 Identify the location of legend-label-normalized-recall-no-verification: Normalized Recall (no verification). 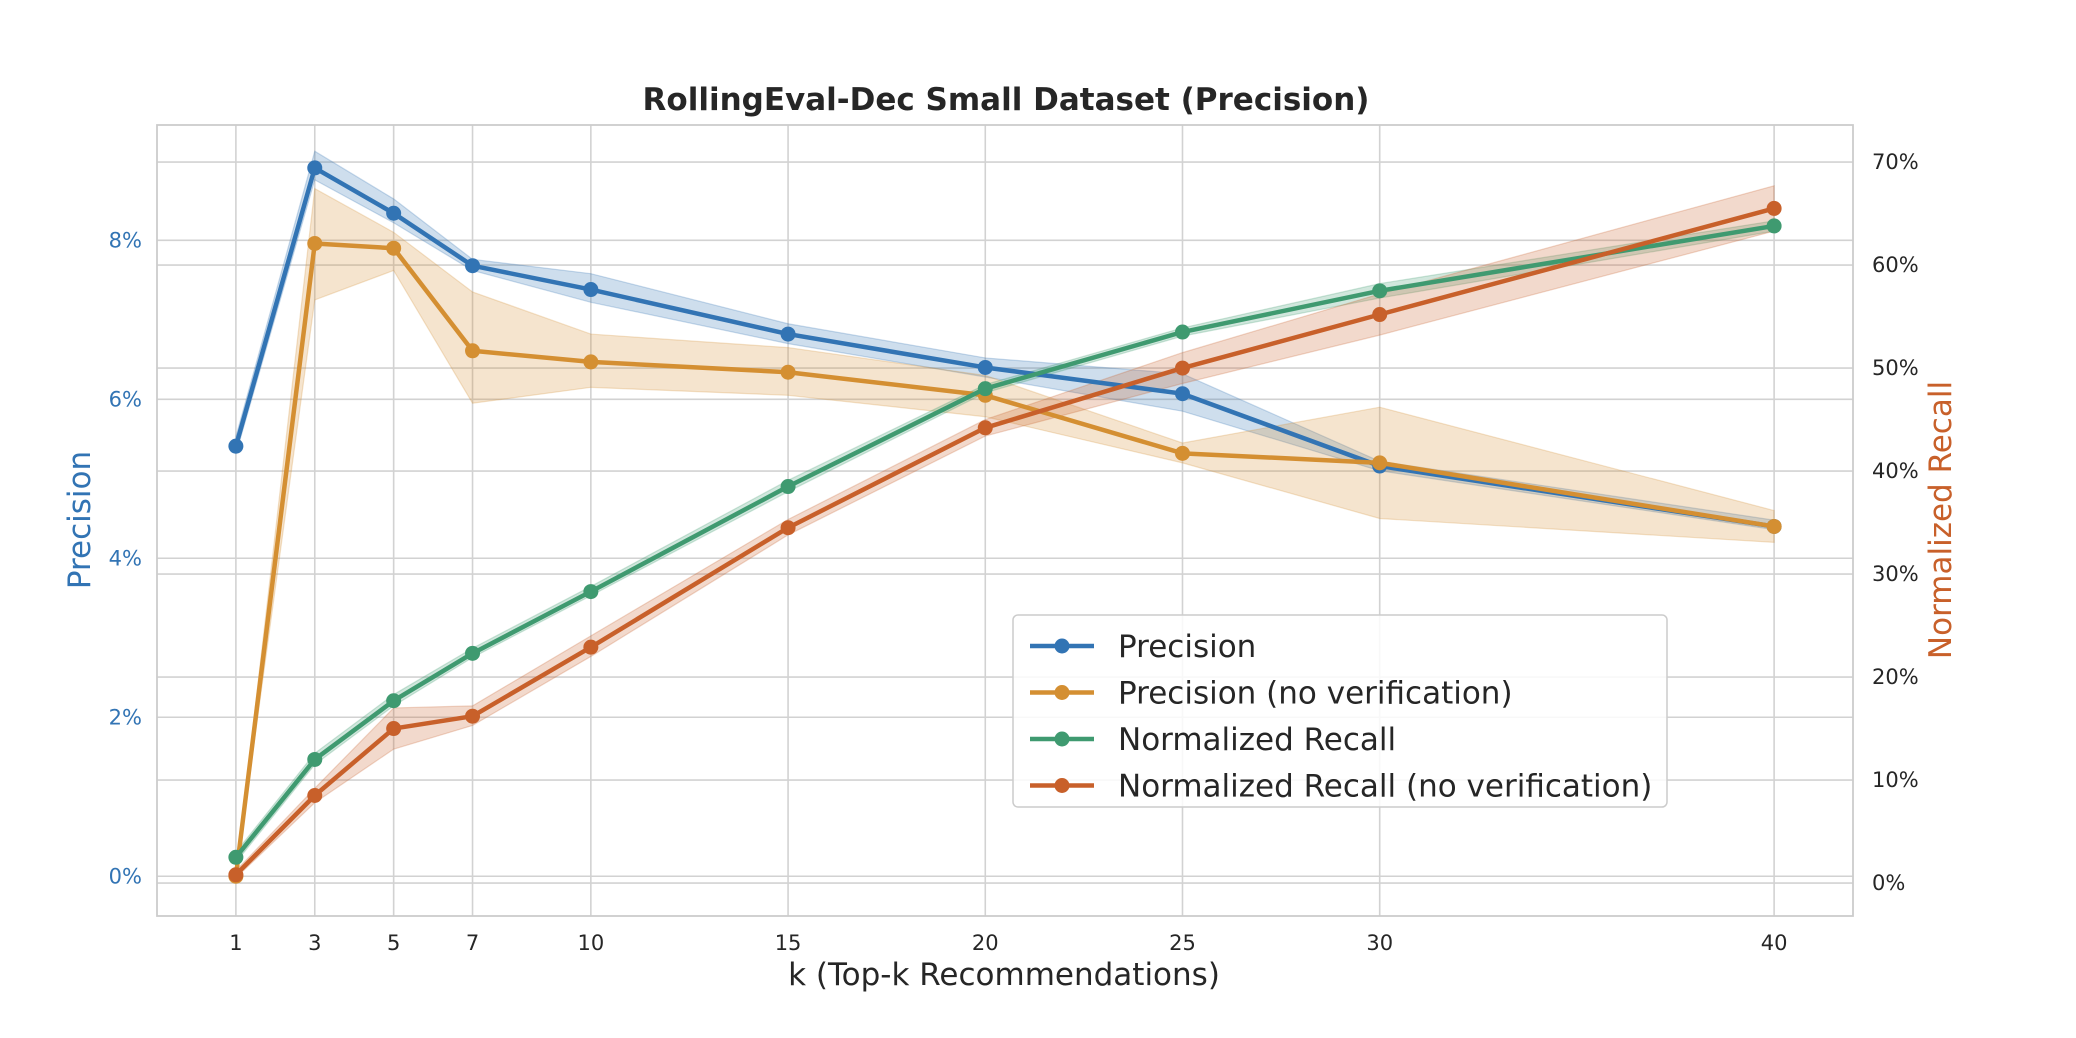
(1385, 787).